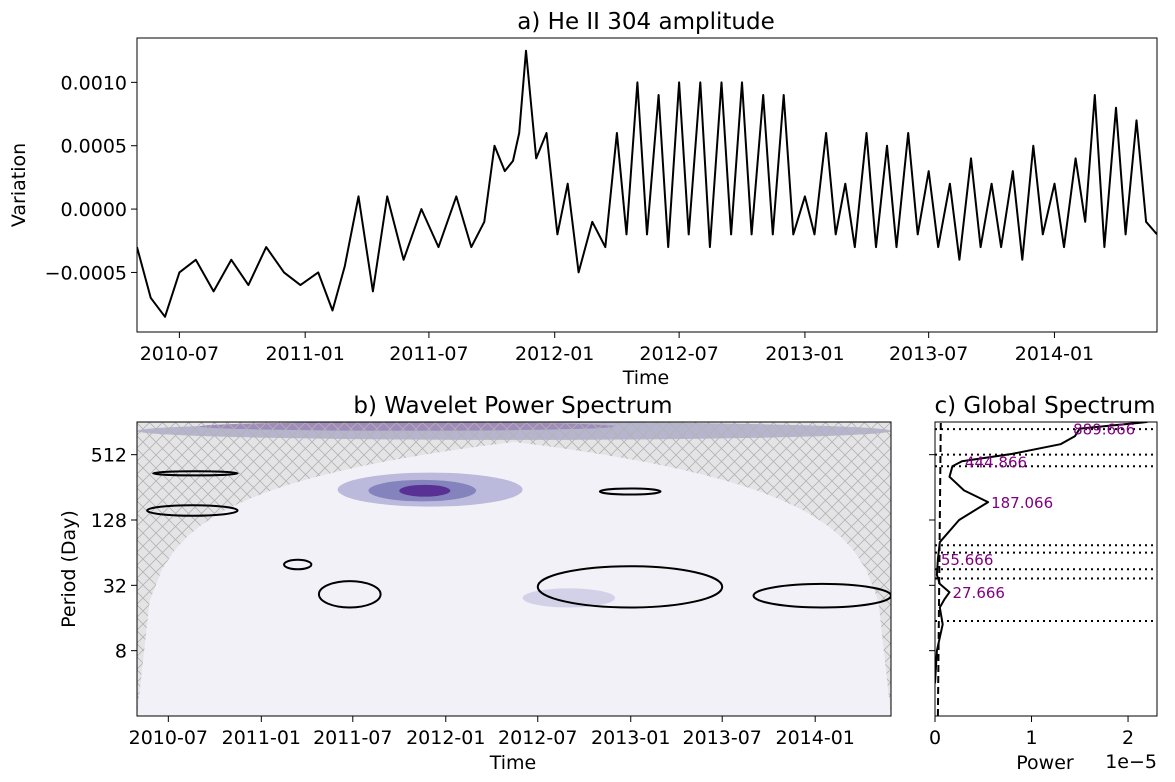 Image resolution: width=1175 pixels, height=782 pixels. What do you see at coordinates (512, 406) in the screenshot?
I see `chart-b-title: b) Wavelet Power Spectrum` at bounding box center [512, 406].